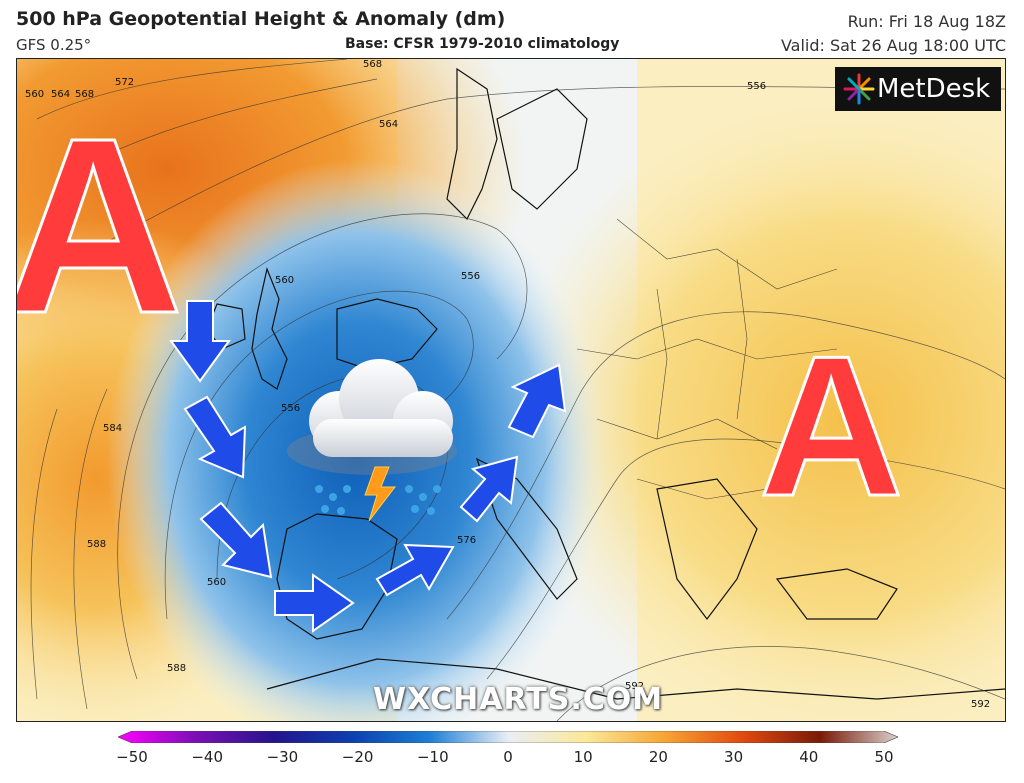 This screenshot has height=783, width=1024. What do you see at coordinates (707, 359) in the screenshot?
I see `country-borders` at bounding box center [707, 359].